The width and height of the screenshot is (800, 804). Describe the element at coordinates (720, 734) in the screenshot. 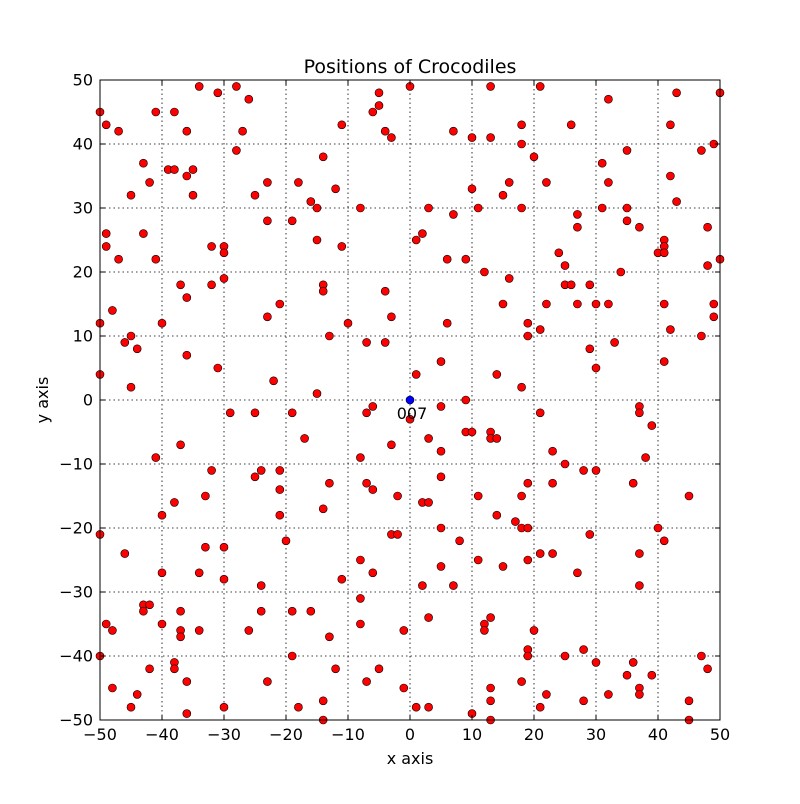

I see `x-tick-label: 50` at that location.